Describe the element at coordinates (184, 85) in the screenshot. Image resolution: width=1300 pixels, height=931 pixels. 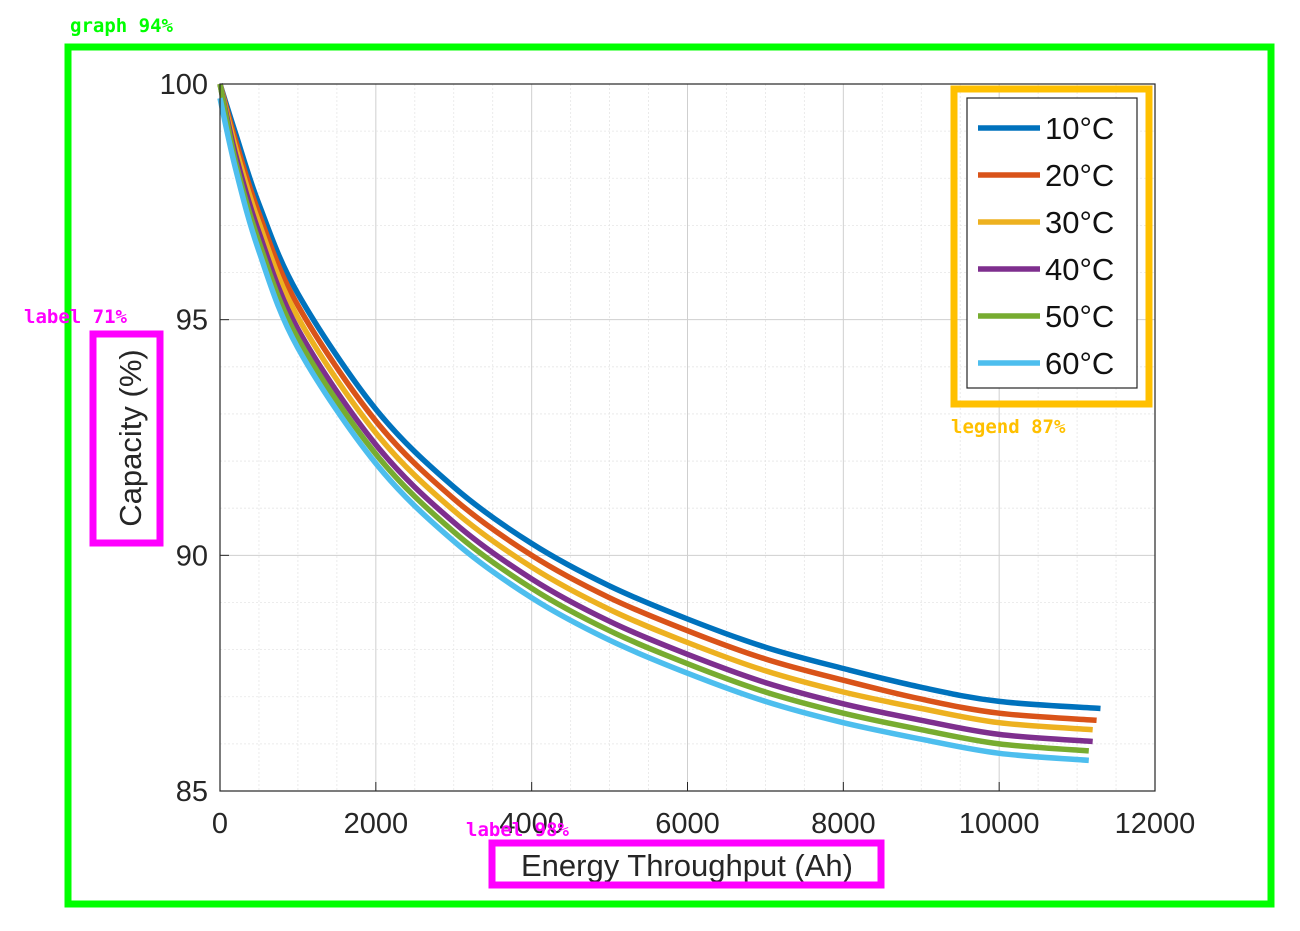
I see `y-tick-label: 100` at that location.